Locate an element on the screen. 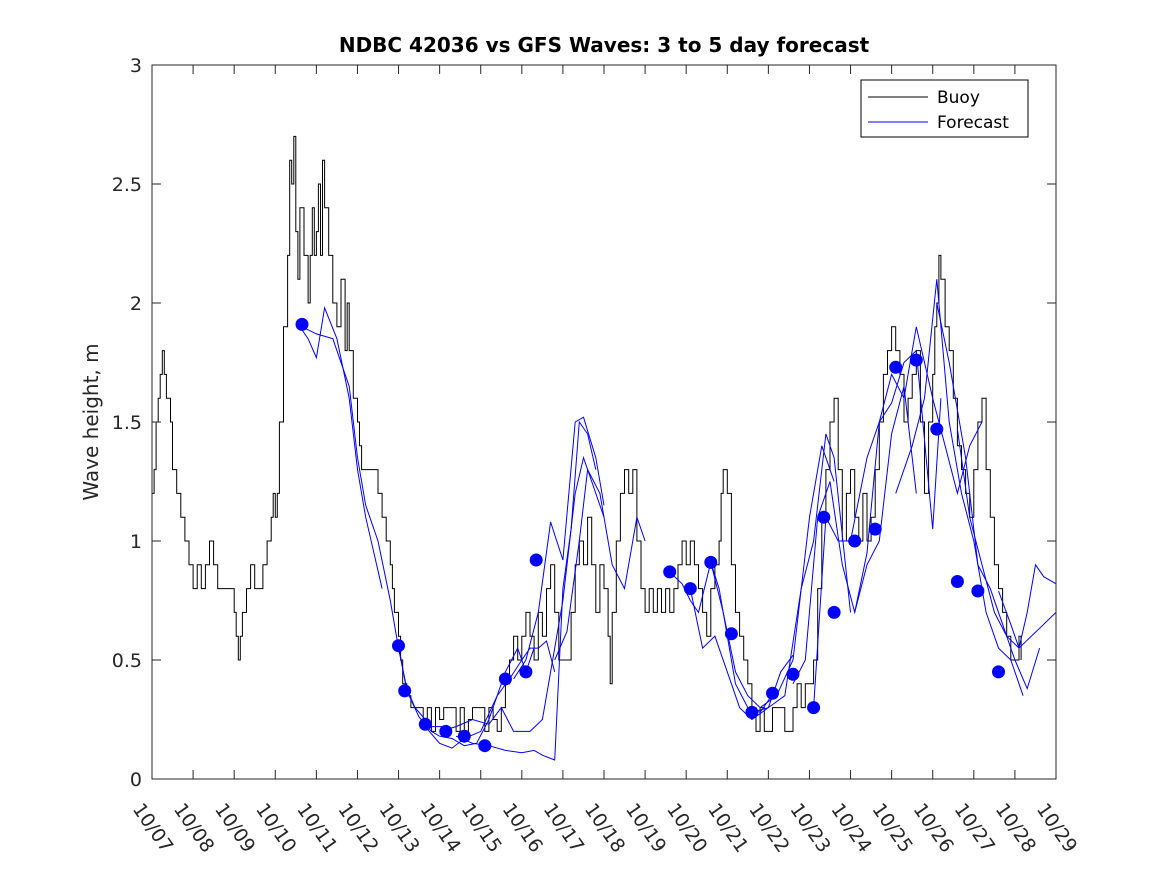 This screenshot has height=875, width=1167. legend: Buoy Forecast is located at coordinates (944, 108).